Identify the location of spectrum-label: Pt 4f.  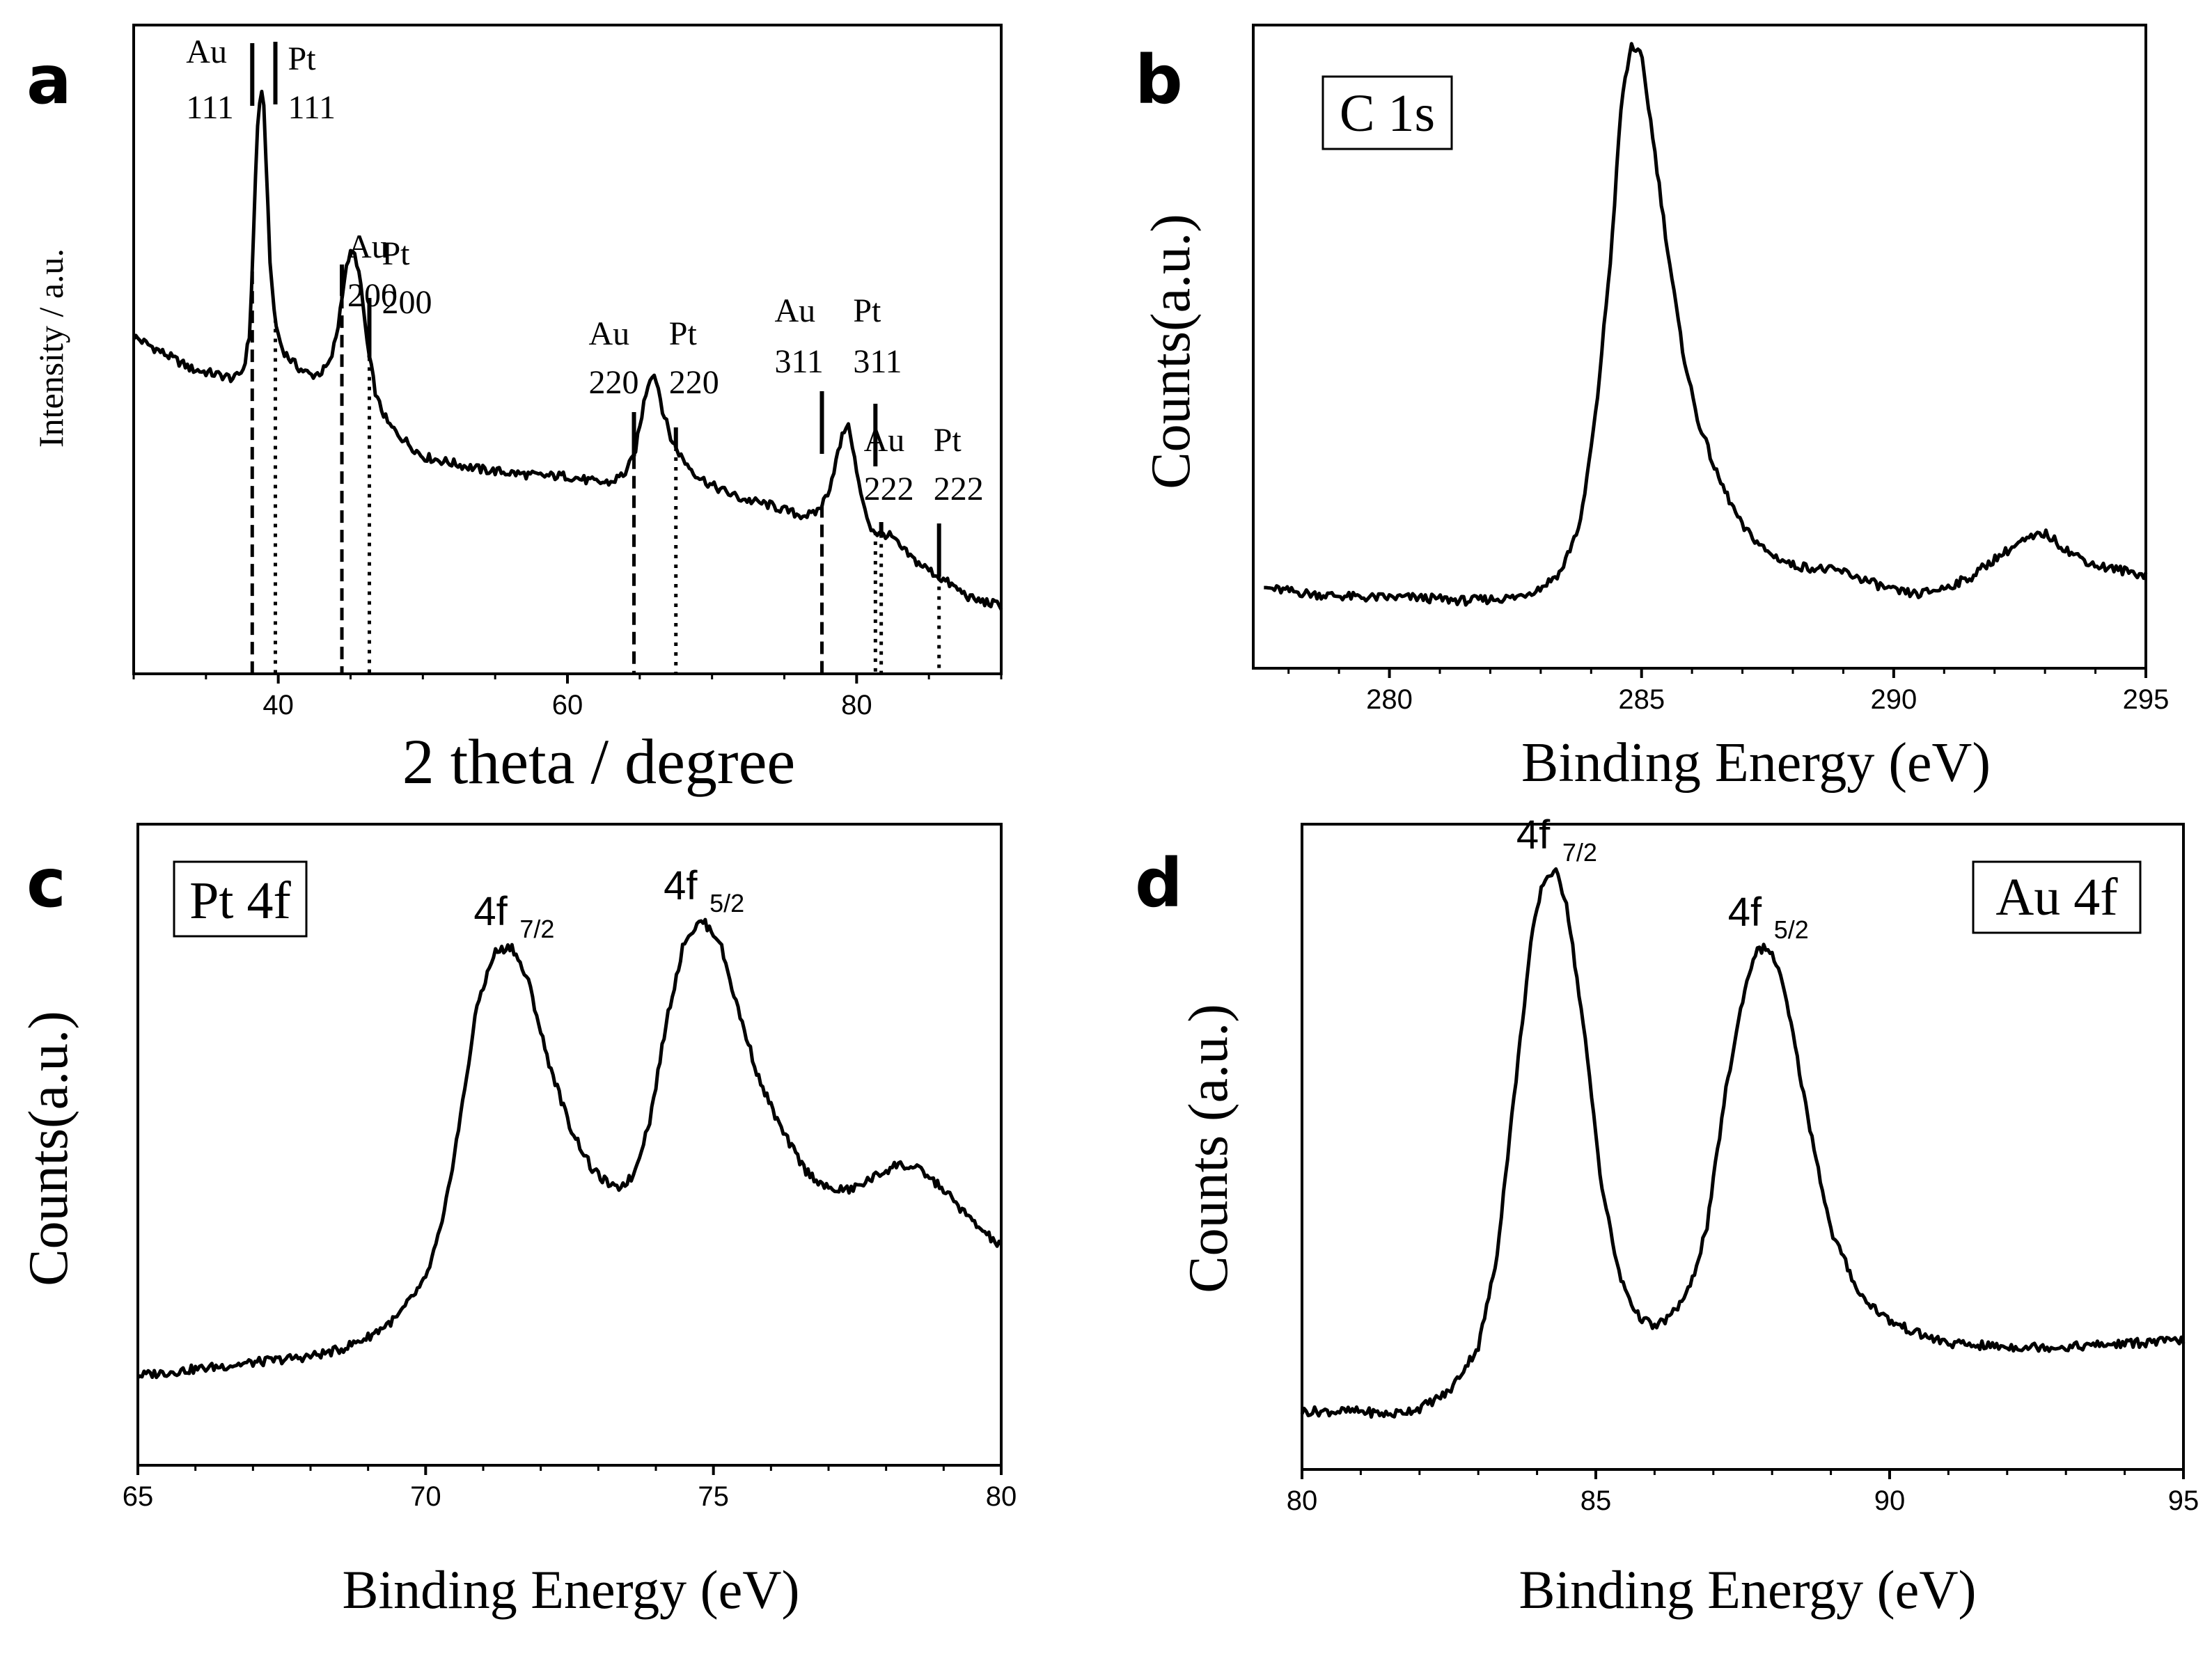
(240, 901).